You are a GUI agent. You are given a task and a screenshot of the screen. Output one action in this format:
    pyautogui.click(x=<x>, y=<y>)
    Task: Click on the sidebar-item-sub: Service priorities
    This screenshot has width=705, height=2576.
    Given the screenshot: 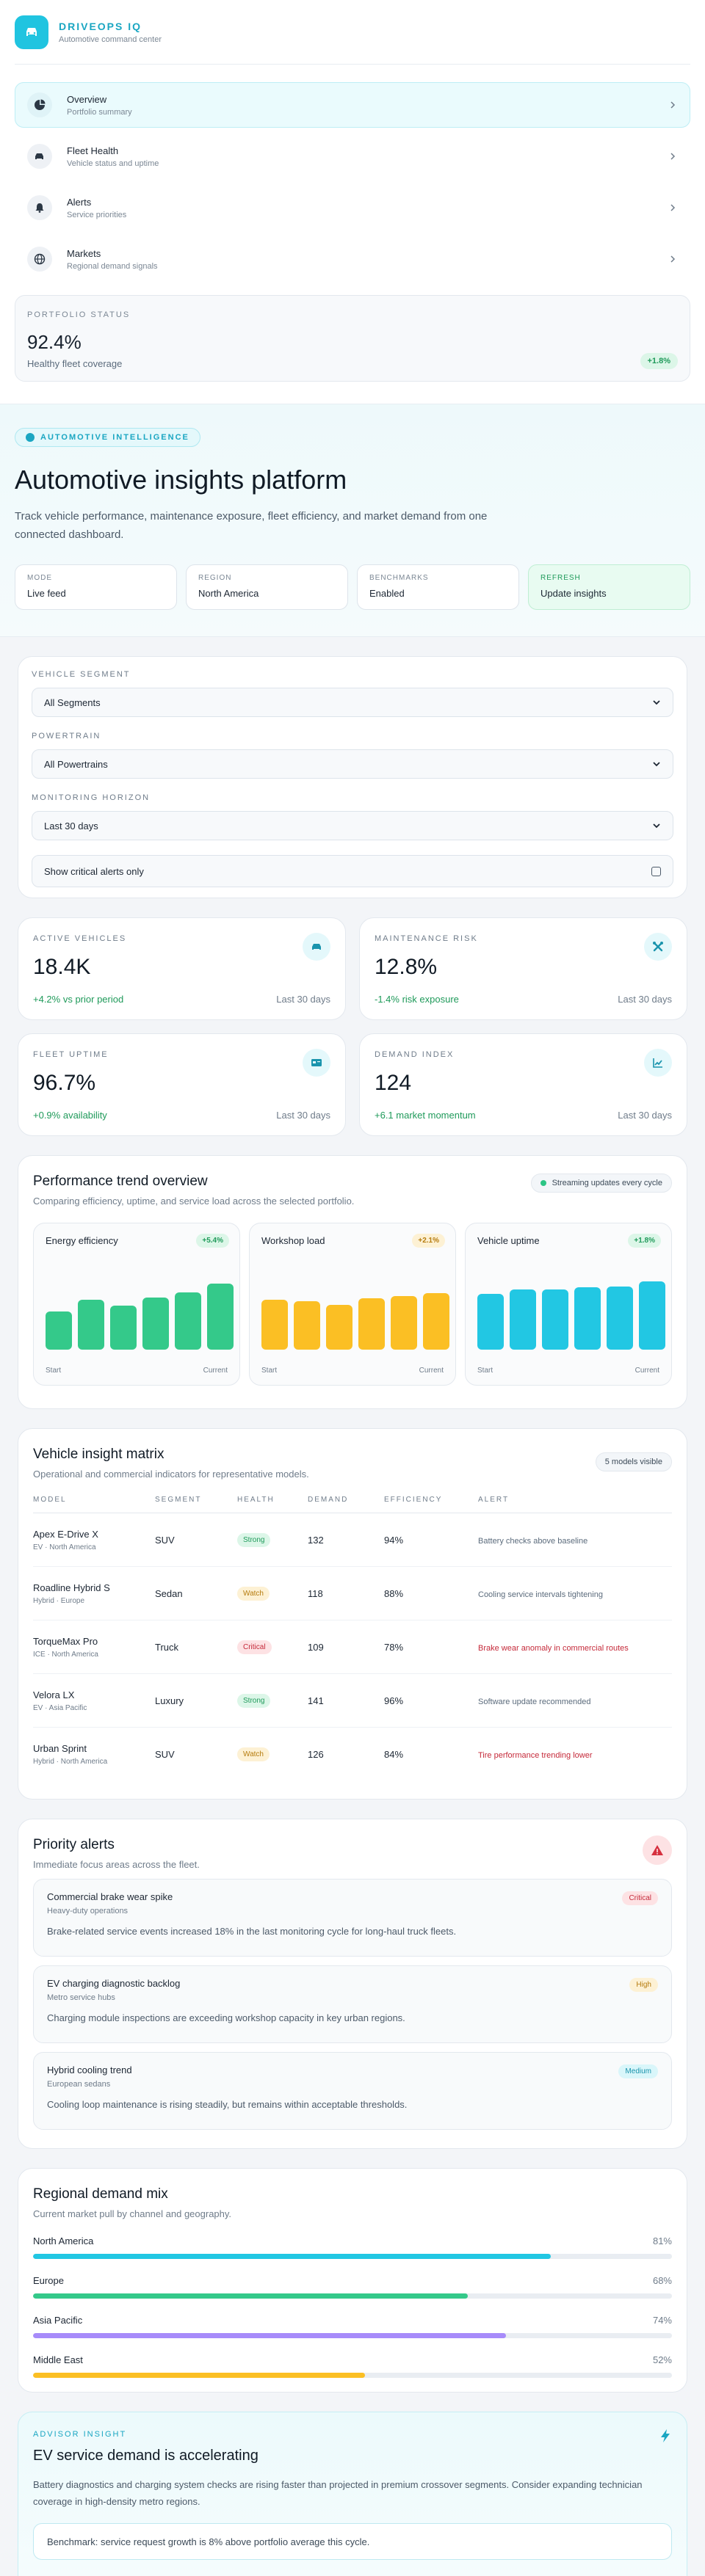 What is the action you would take?
    pyautogui.click(x=97, y=214)
    